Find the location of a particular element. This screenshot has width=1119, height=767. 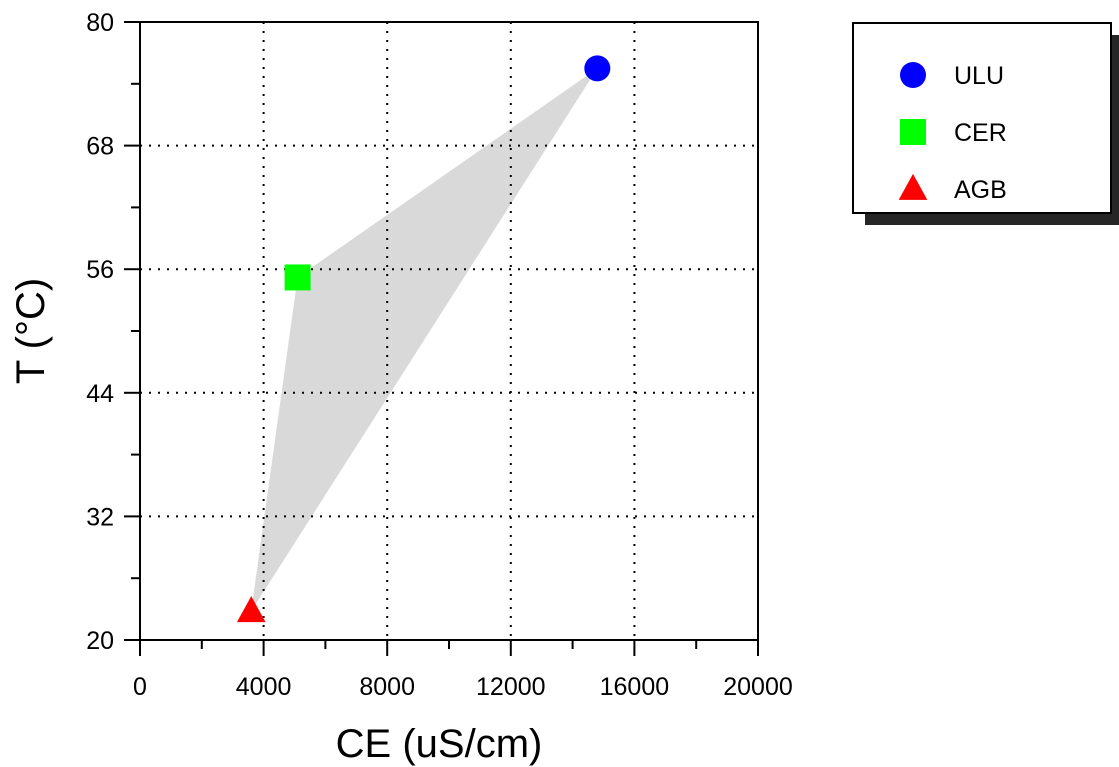

x-tick-label: 16000 is located at coordinates (635, 687).